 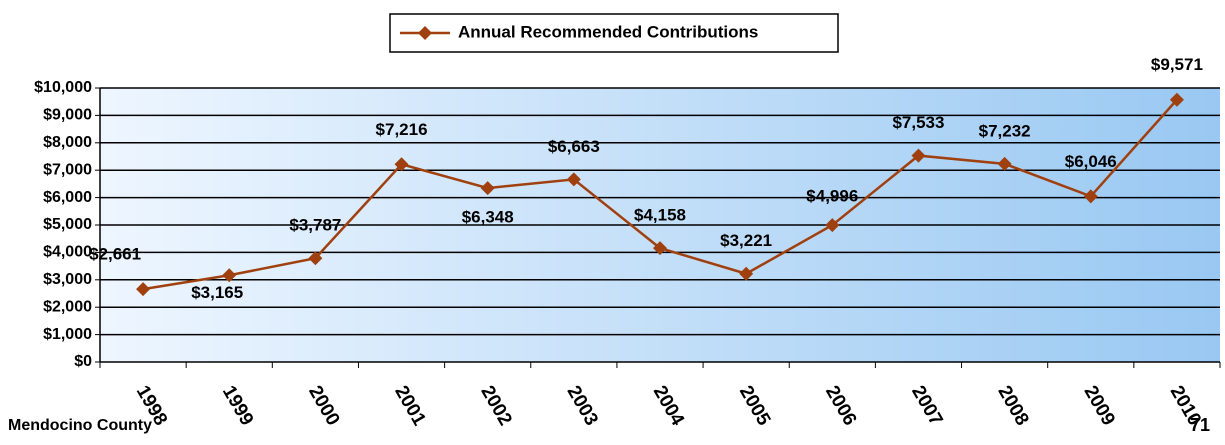 I want to click on y-tick-label: $1,000, so click(x=67, y=334).